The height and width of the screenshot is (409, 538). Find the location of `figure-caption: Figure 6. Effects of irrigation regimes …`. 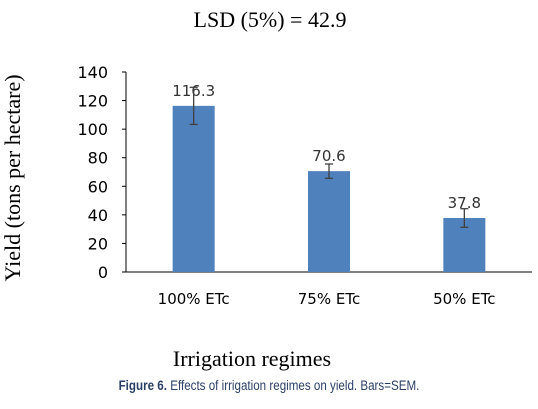

figure-caption: Figure 6. Effects of irrigation regimes … is located at coordinates (269, 385).